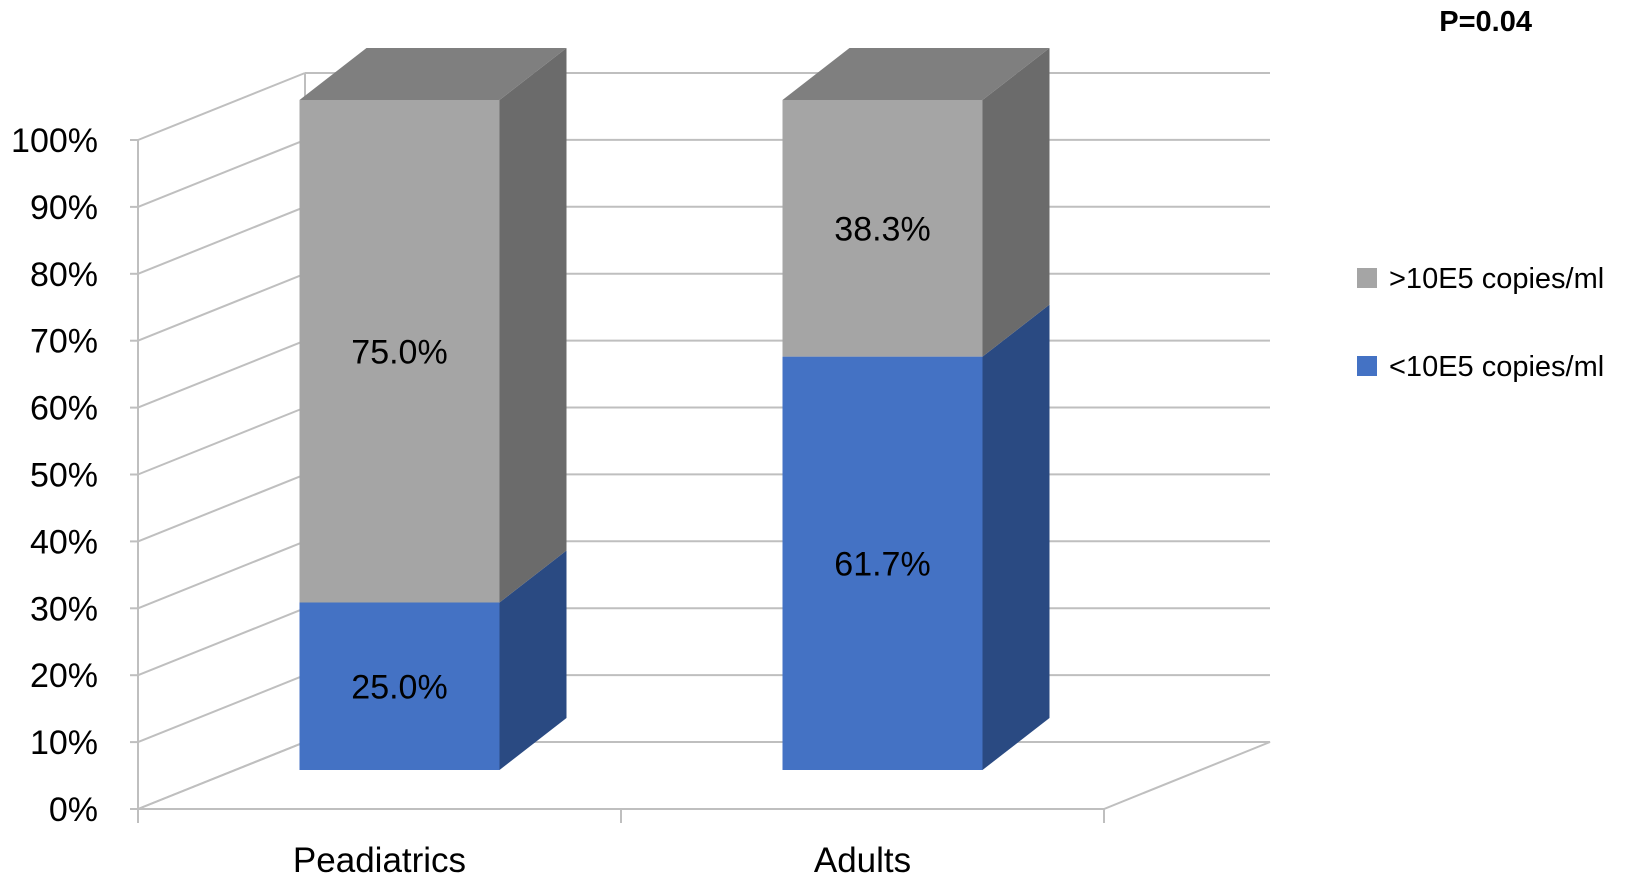 The width and height of the screenshot is (1639, 889). I want to click on y-tick-label: 70%, so click(64, 342).